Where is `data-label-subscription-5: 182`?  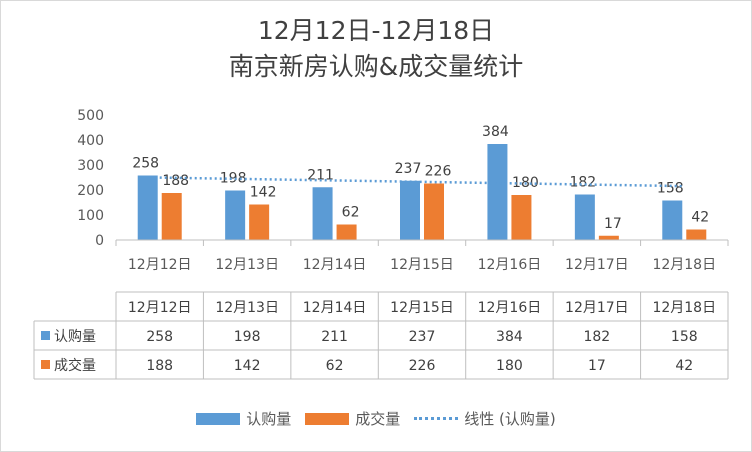 data-label-subscription-5: 182 is located at coordinates (582, 183).